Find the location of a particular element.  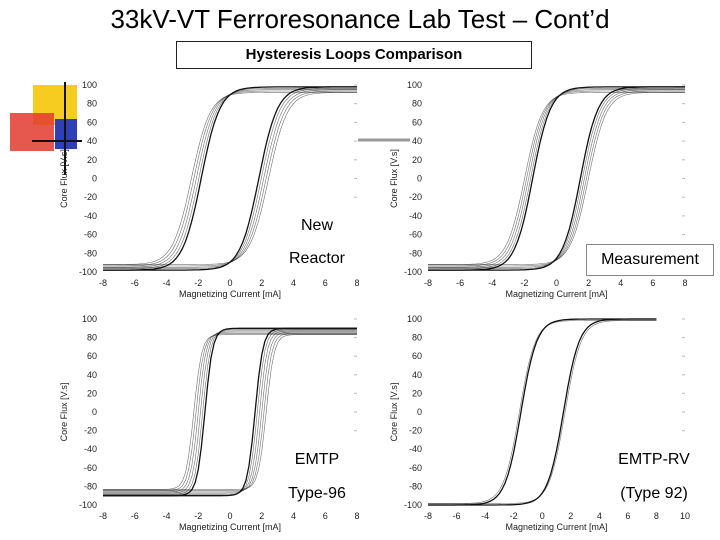

label-emtp: EMTP is located at coordinates (317, 461).